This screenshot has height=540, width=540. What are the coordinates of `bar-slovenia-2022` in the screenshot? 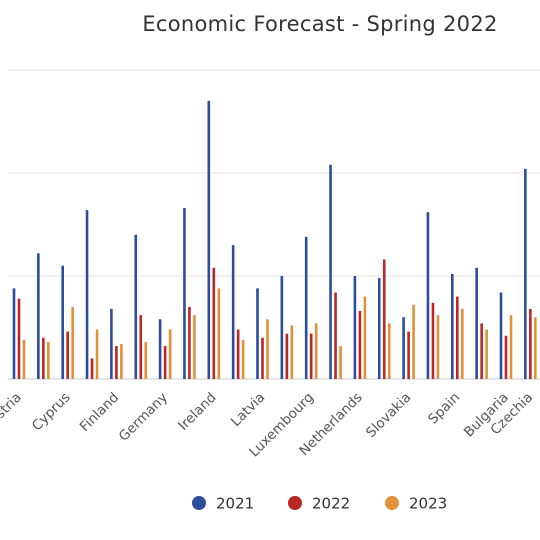 It's located at (433, 340).